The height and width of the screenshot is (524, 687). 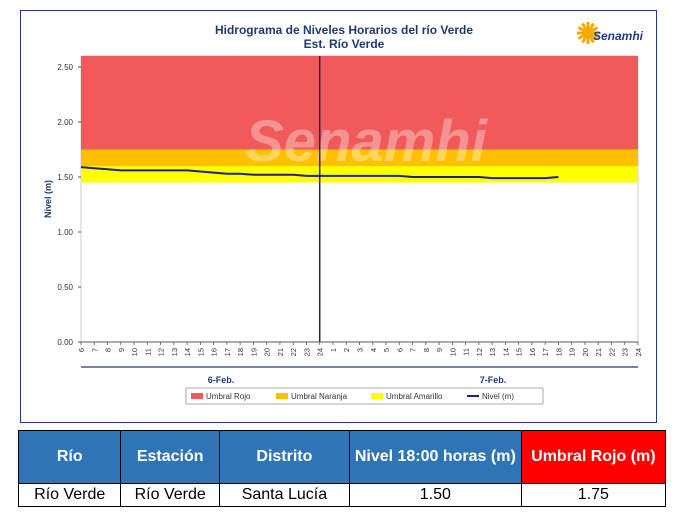 I want to click on header-estacion: Estación, so click(x=170, y=457).